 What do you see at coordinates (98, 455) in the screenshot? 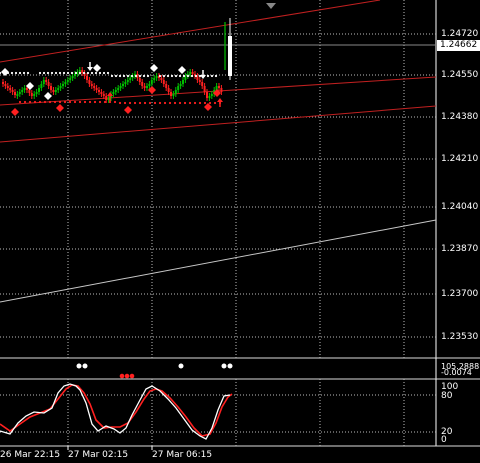
I see `time-label: 27 Mar 02:15` at bounding box center [98, 455].